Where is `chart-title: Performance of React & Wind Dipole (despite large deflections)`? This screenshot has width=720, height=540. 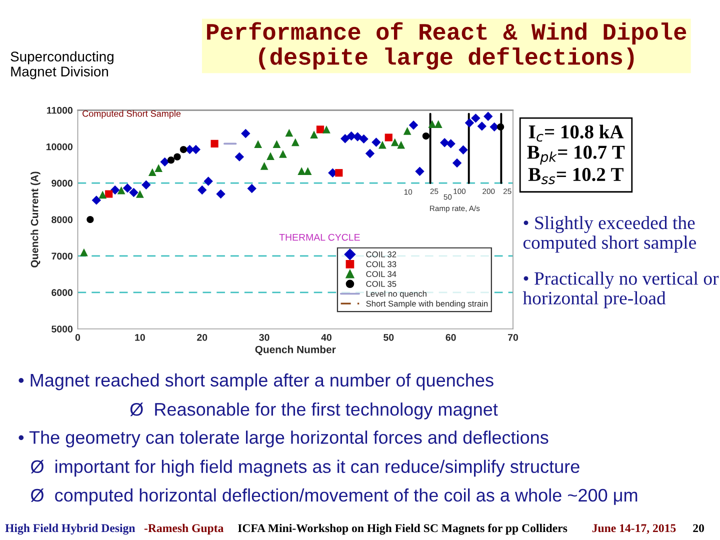 chart-title: Performance of React & Wind Dipole (despite large deflections) is located at coordinates (446, 46).